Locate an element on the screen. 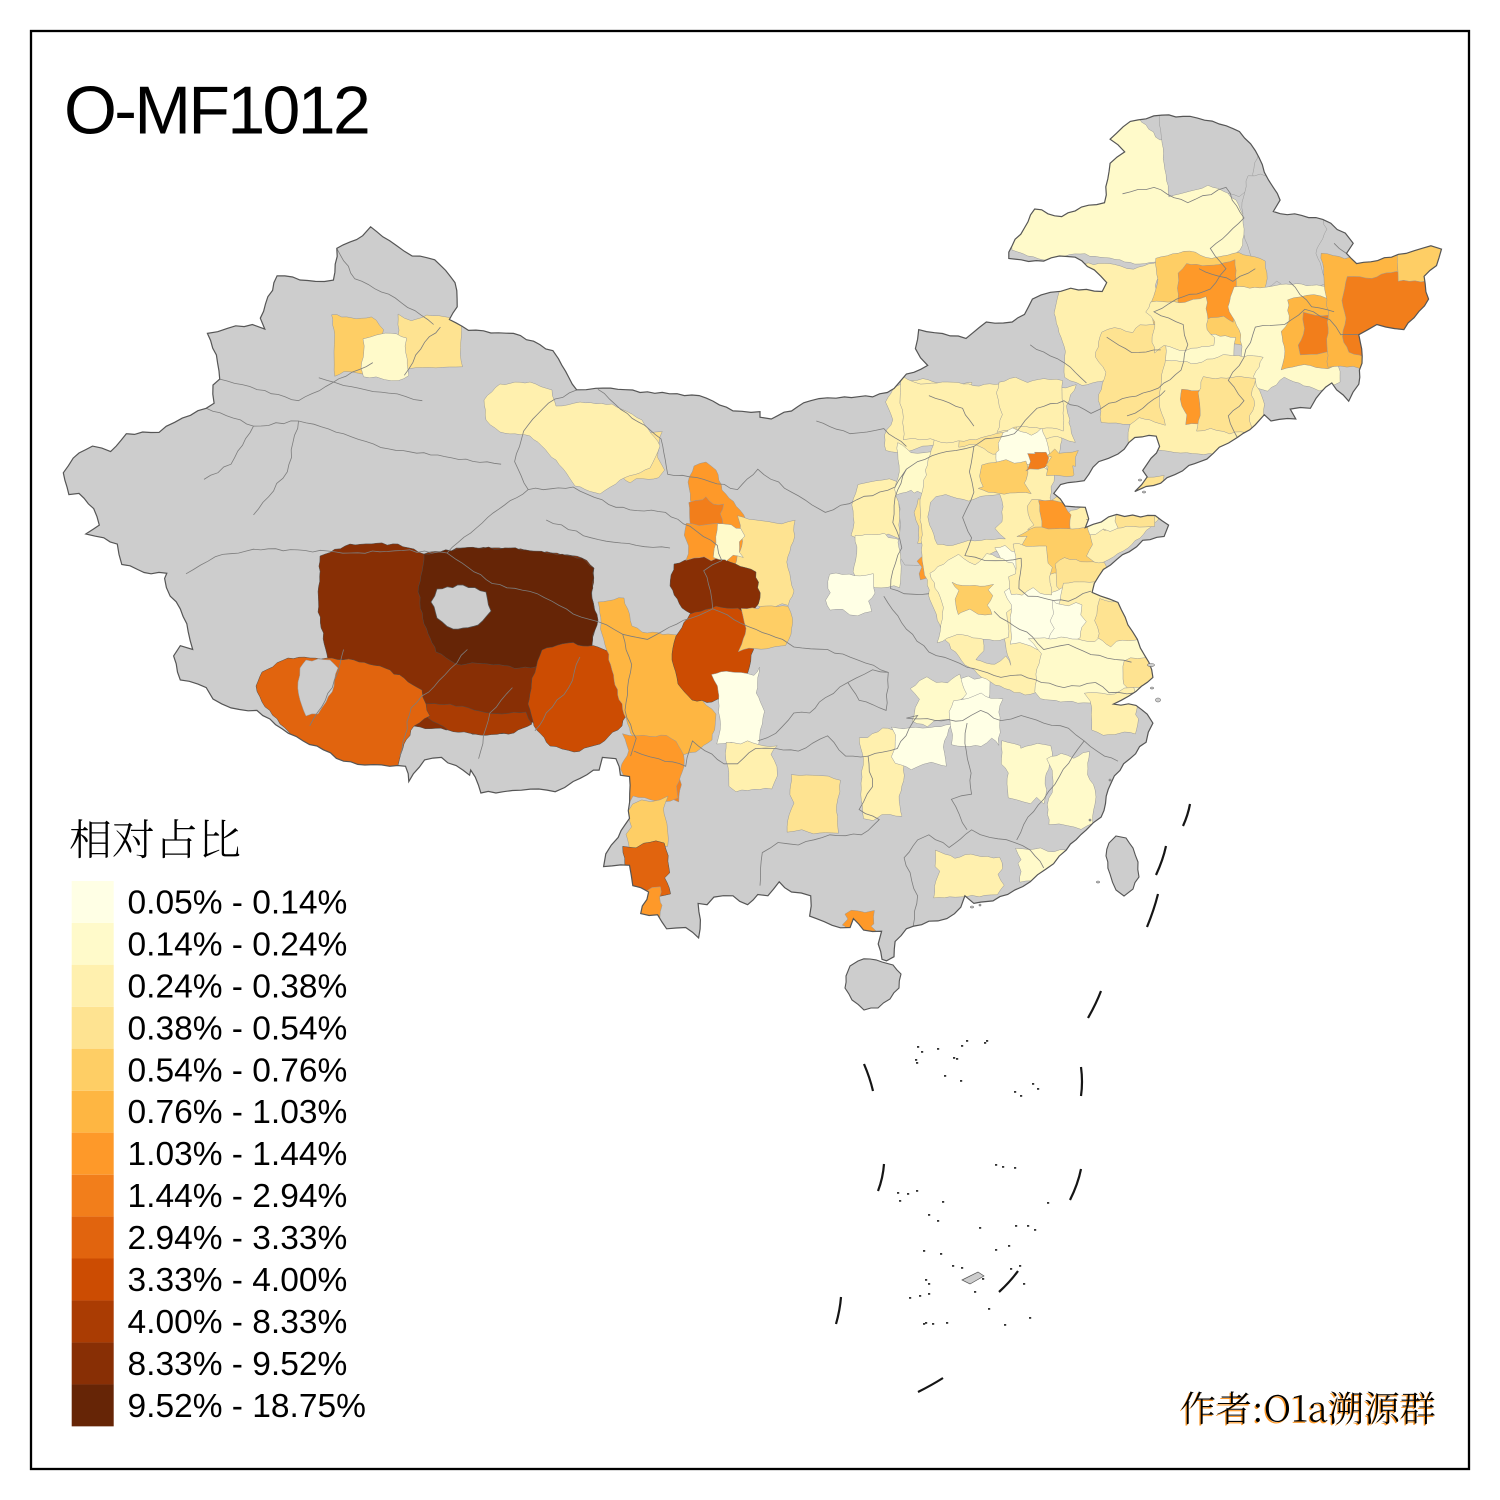 Image resolution: width=1500 pixels, height=1500 pixels. svg-text: O-MF1012 is located at coordinates (216, 111).